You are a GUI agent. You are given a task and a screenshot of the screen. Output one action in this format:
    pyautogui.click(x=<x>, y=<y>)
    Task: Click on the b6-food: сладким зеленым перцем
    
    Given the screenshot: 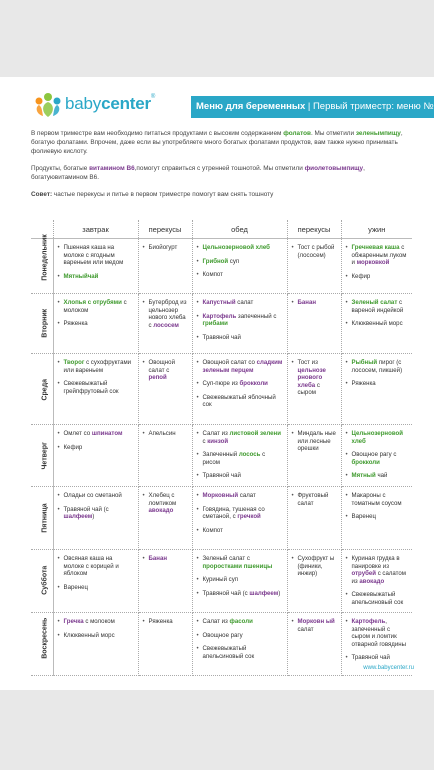 What is the action you would take?
    pyautogui.click(x=242, y=366)
    